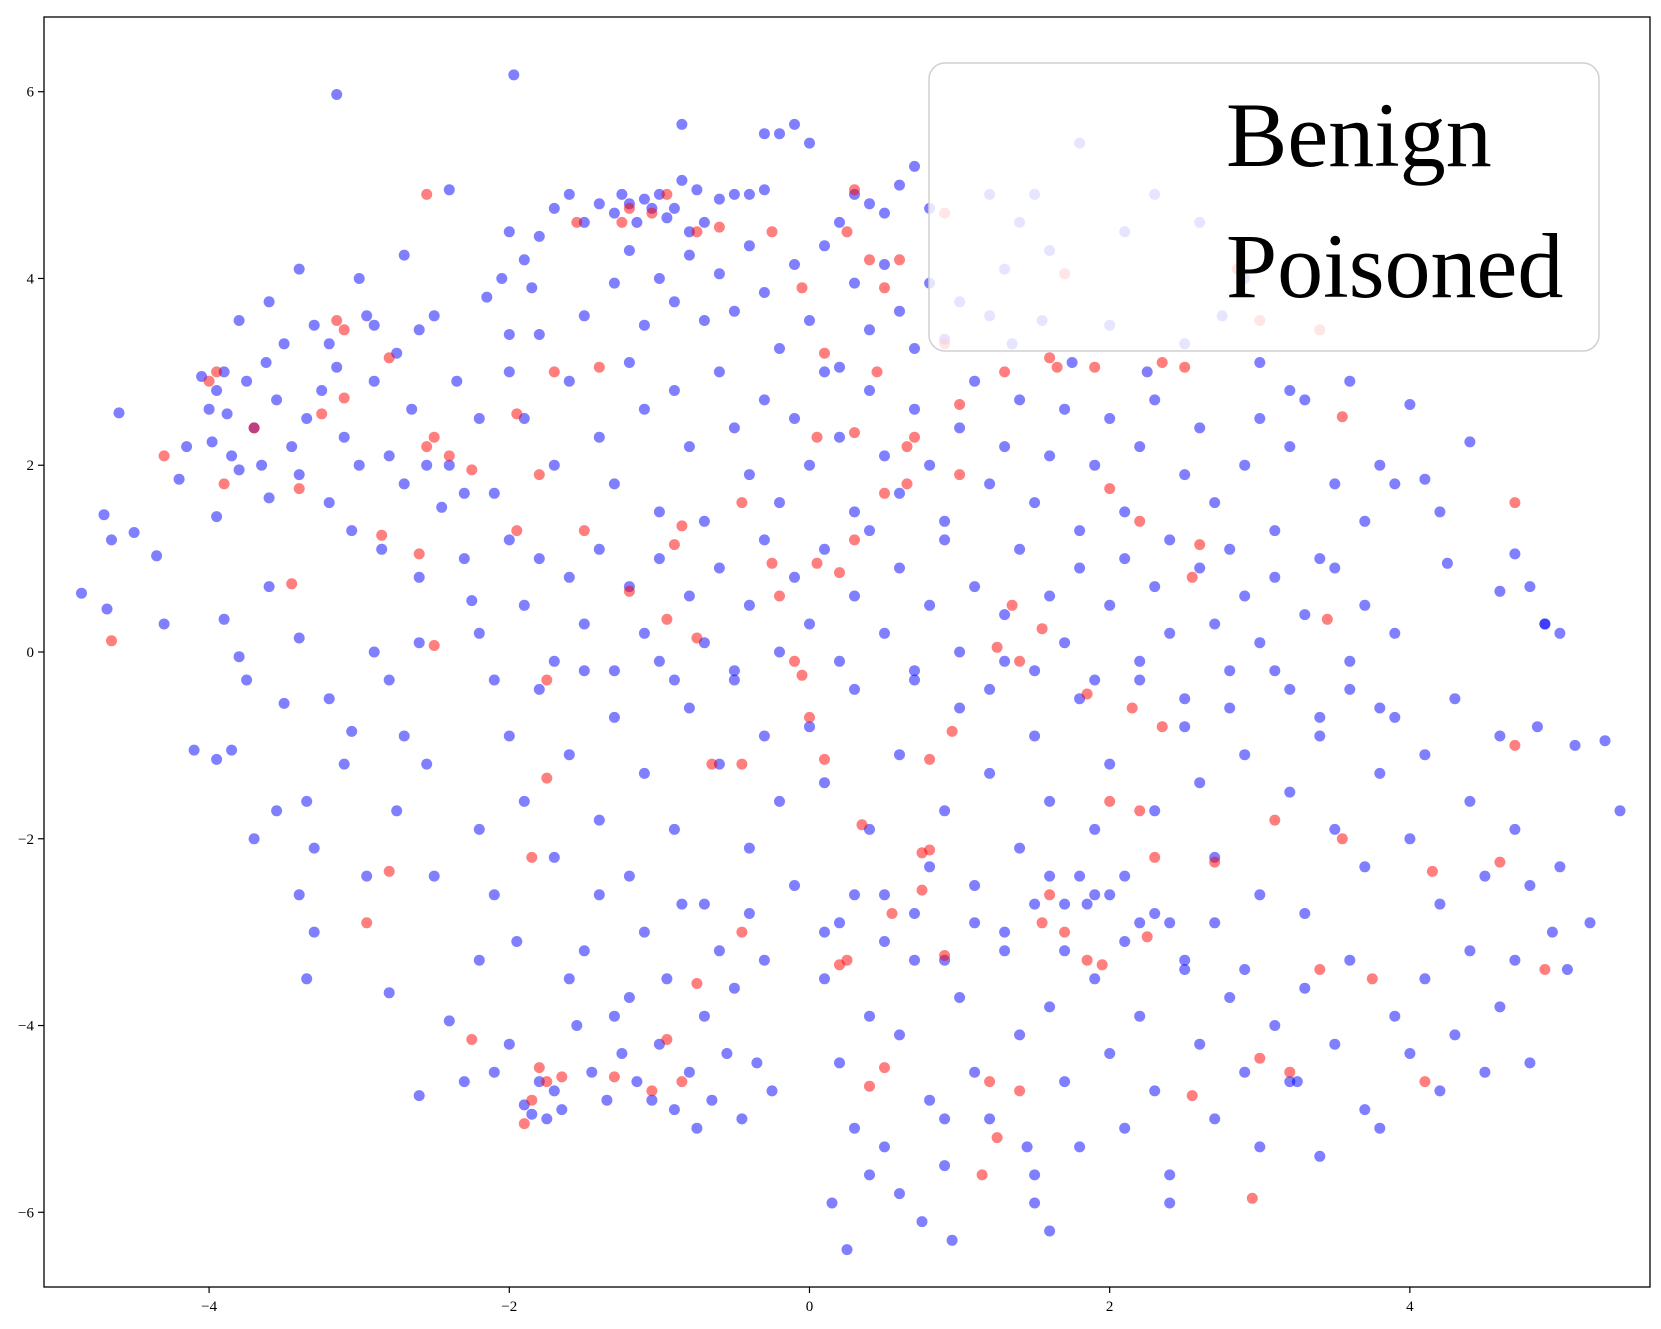 This screenshot has height=1329, width=1661. I want to click on y-tick-label: −2, so click(26, 840).